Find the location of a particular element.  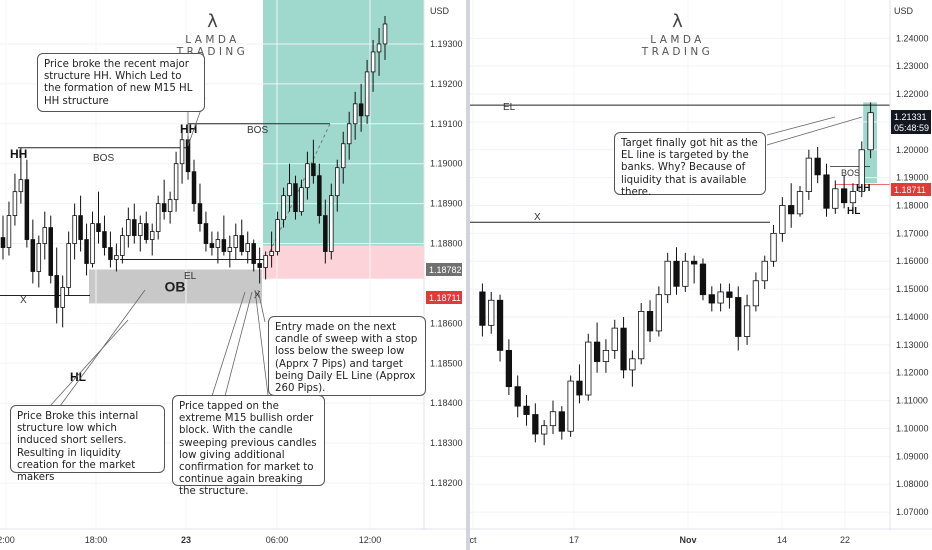

right-brand: λ LAMDA TRADING is located at coordinates (677, 35).